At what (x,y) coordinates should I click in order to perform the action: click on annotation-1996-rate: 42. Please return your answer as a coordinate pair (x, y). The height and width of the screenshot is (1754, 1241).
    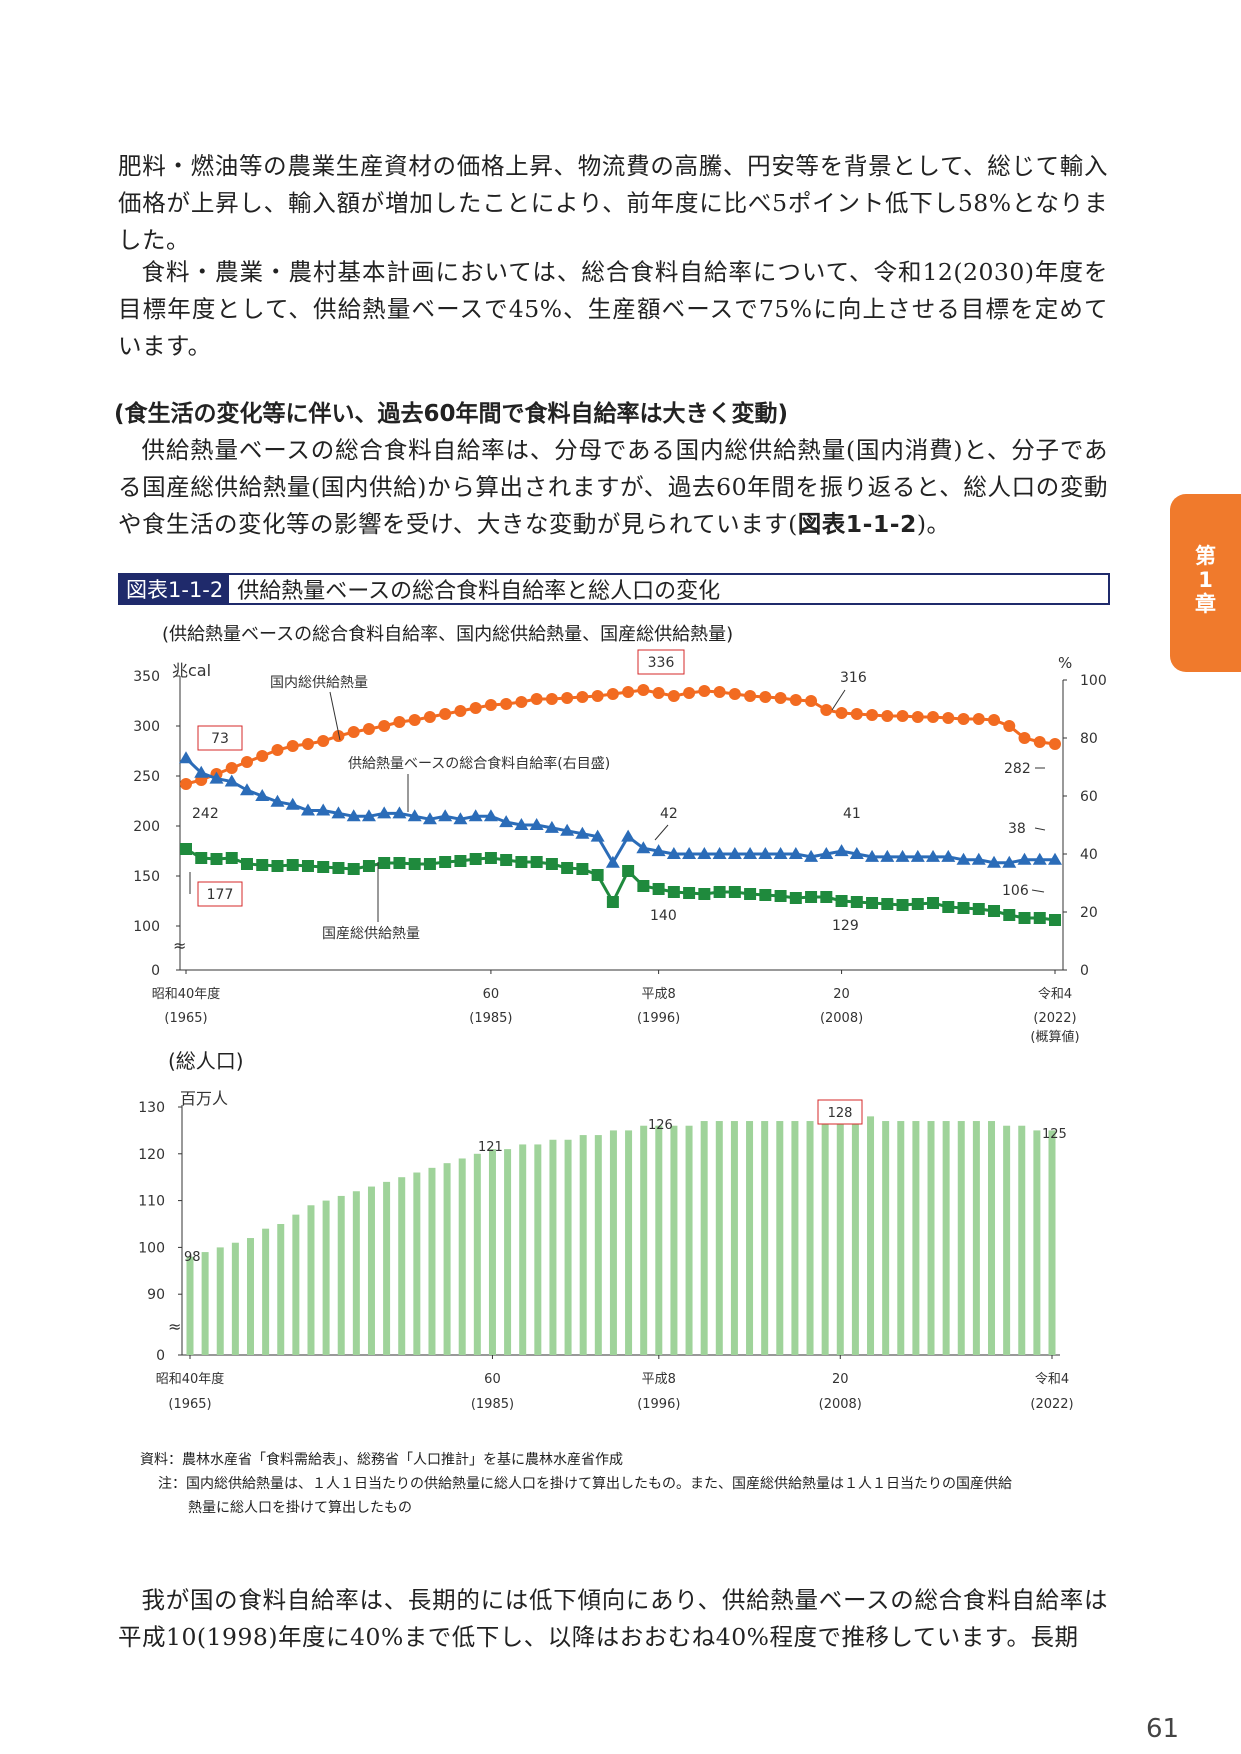
    Looking at the image, I should click on (669, 814).